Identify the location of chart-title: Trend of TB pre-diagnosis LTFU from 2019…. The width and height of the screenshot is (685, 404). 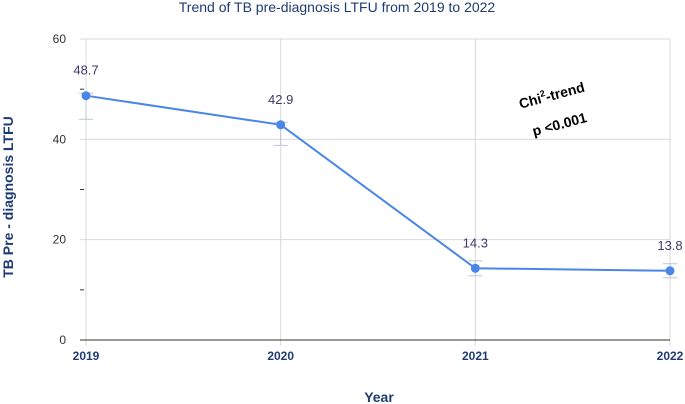
(337, 7).